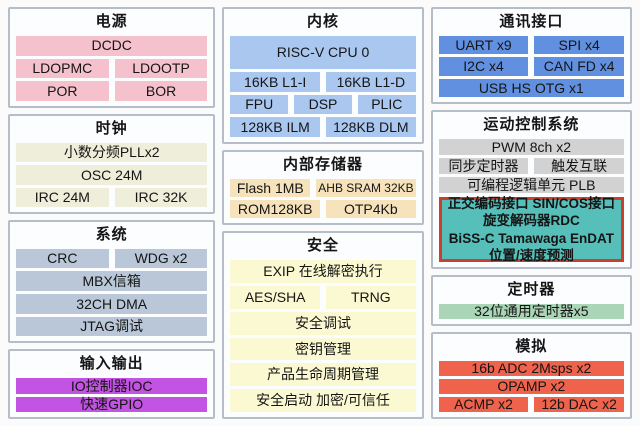 Image resolution: width=640 pixels, height=426 pixels. I want to click on security-row: EXIP 在线解密执行, so click(323, 272).